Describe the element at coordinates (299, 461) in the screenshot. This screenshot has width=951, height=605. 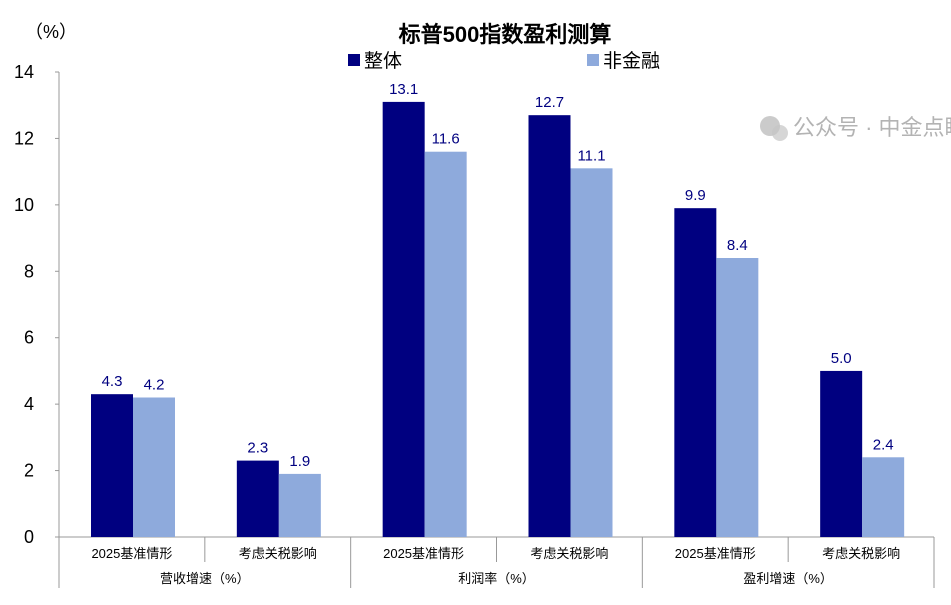
I see `data-label: 1.9` at that location.